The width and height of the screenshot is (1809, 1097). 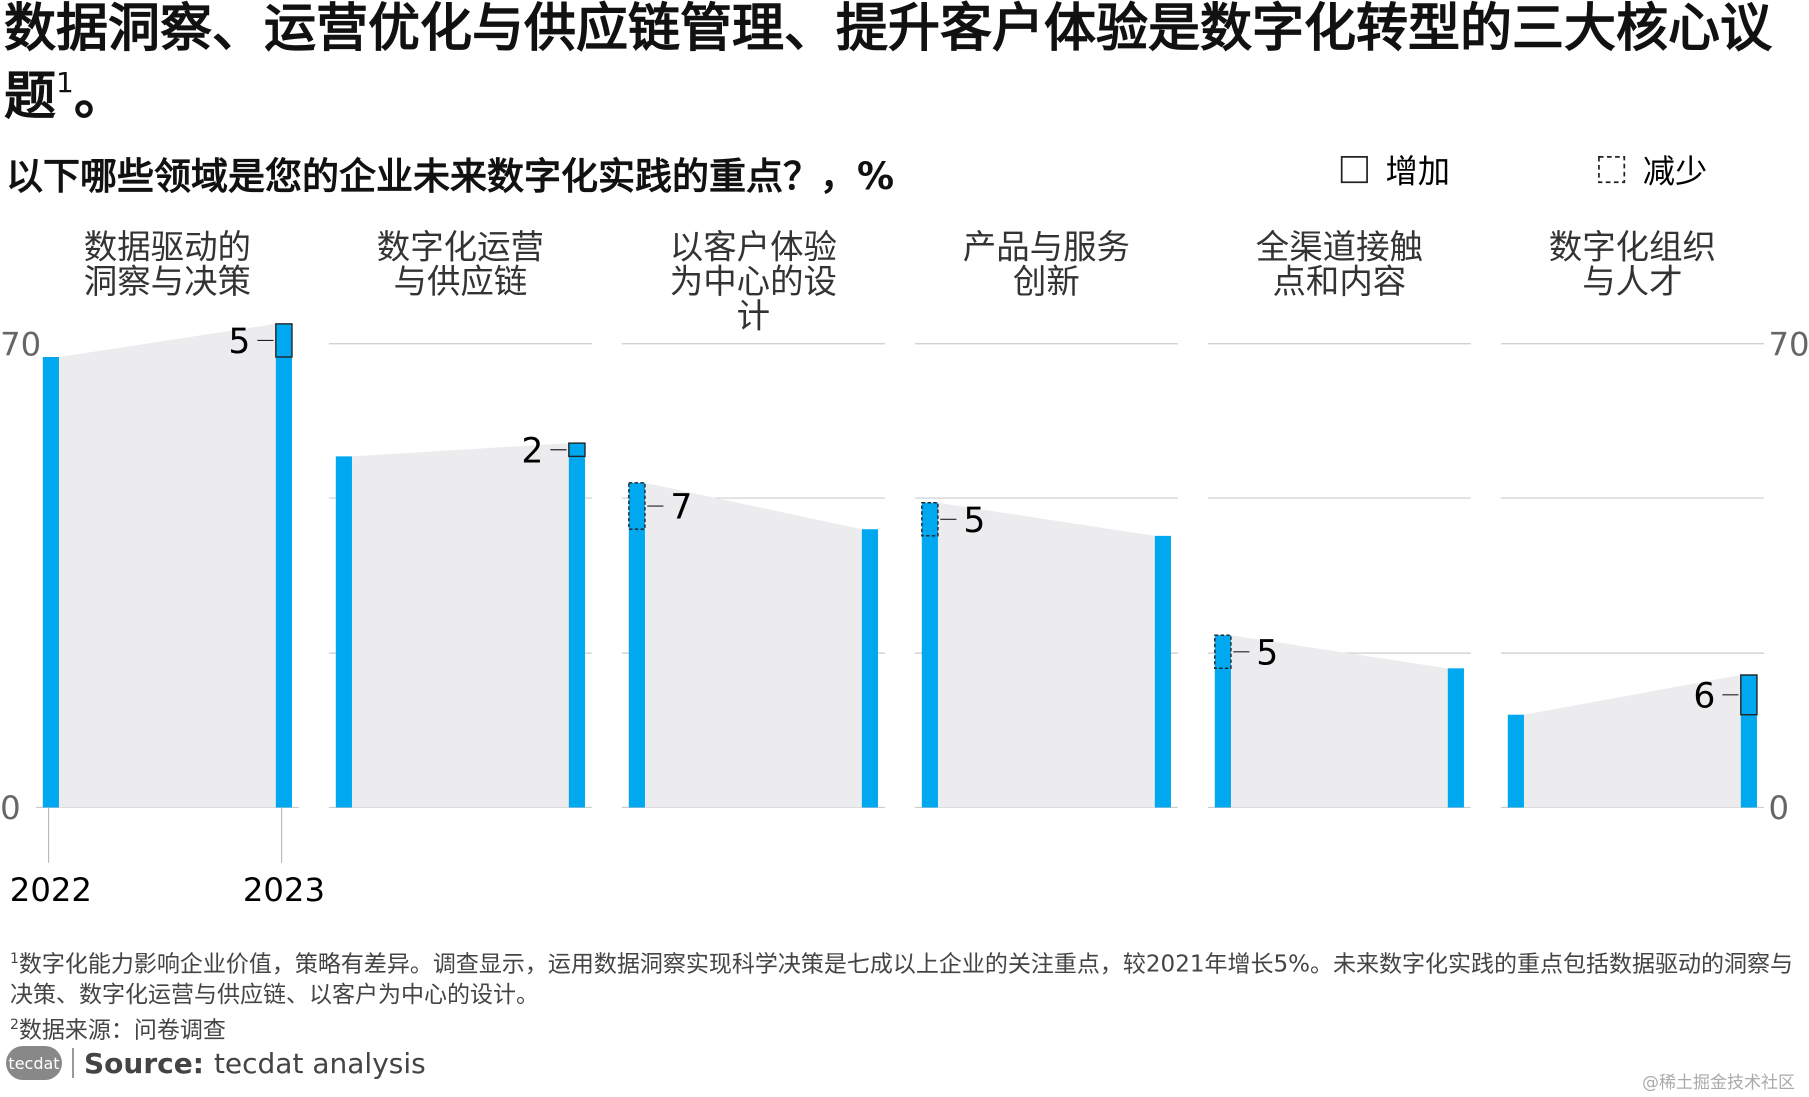 I want to click on panel-title: 以客户体验为中心的设计, so click(x=753, y=281).